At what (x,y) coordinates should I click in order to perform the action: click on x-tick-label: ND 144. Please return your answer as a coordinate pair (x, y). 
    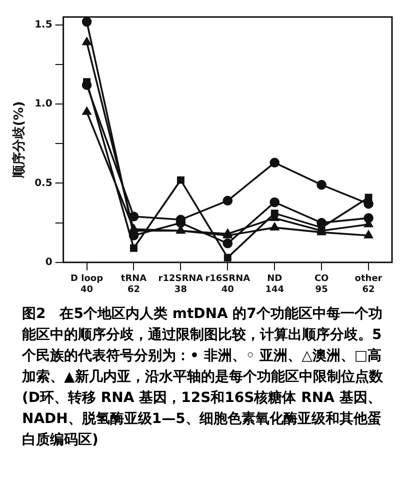
    Looking at the image, I should click on (274, 284).